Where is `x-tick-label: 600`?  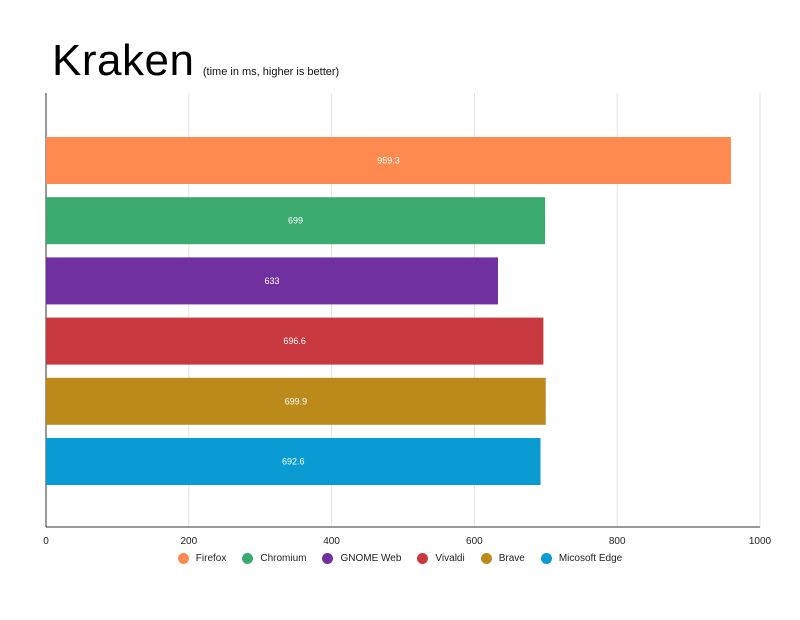
x-tick-label: 600 is located at coordinates (474, 541).